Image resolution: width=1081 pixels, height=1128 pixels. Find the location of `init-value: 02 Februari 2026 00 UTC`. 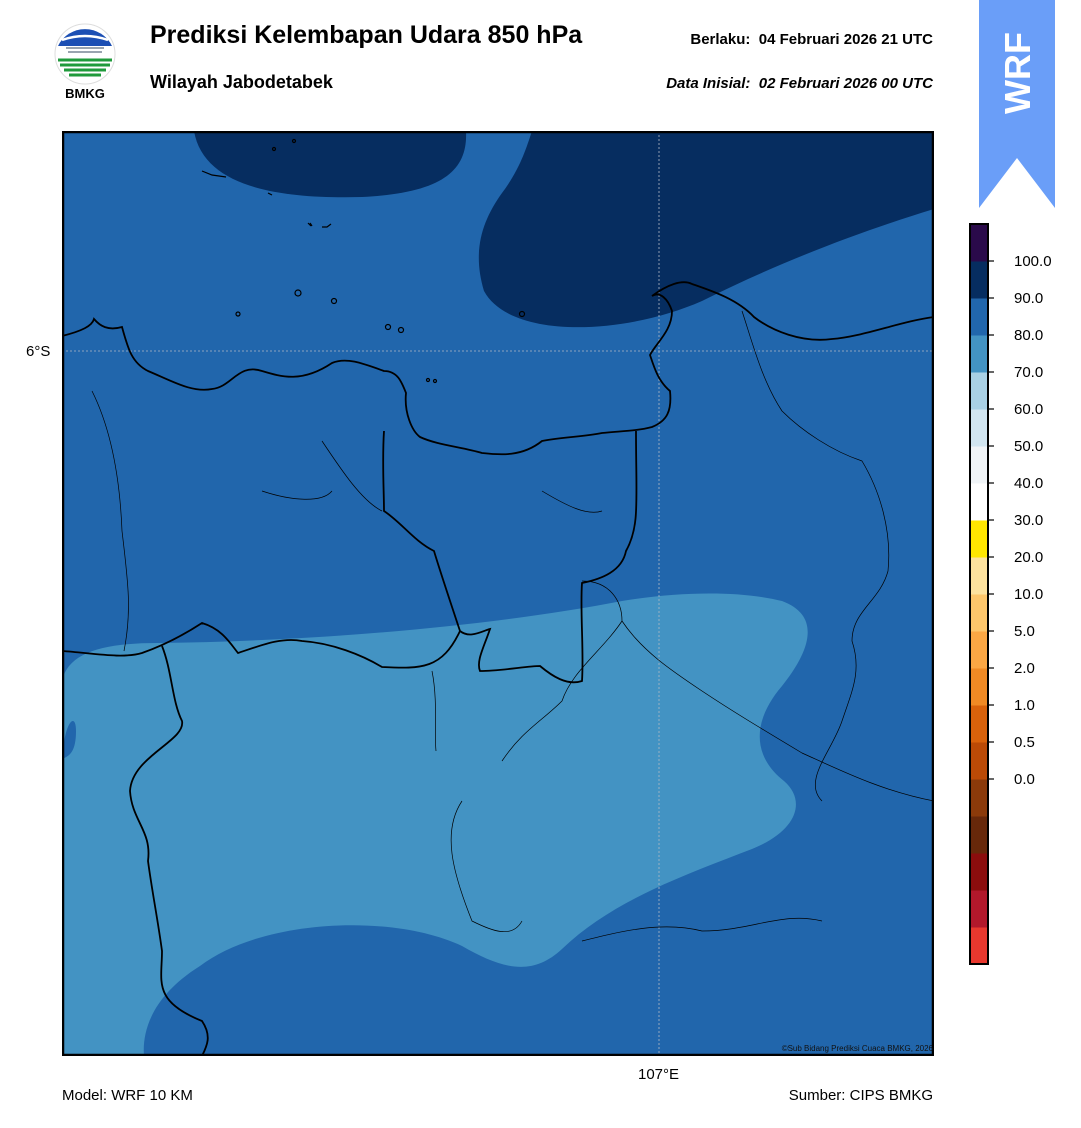

init-value: 02 Februari 2026 00 UTC is located at coordinates (845, 83).